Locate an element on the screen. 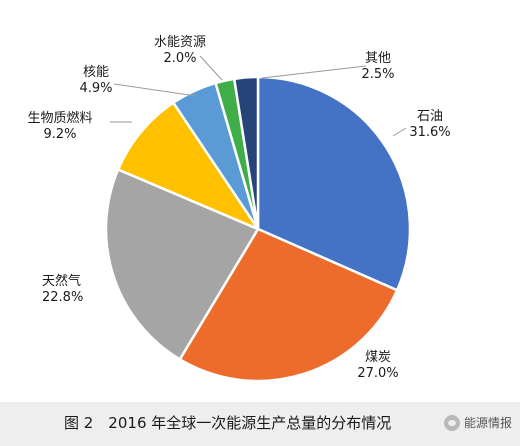  leader-lines is located at coordinates (258, 96).